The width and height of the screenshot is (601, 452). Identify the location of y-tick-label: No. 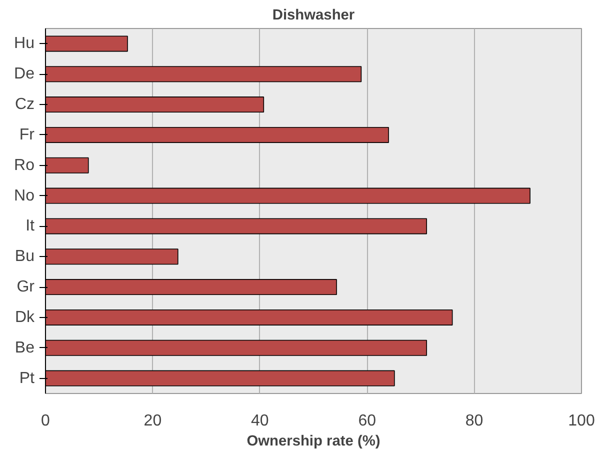
(24, 195).